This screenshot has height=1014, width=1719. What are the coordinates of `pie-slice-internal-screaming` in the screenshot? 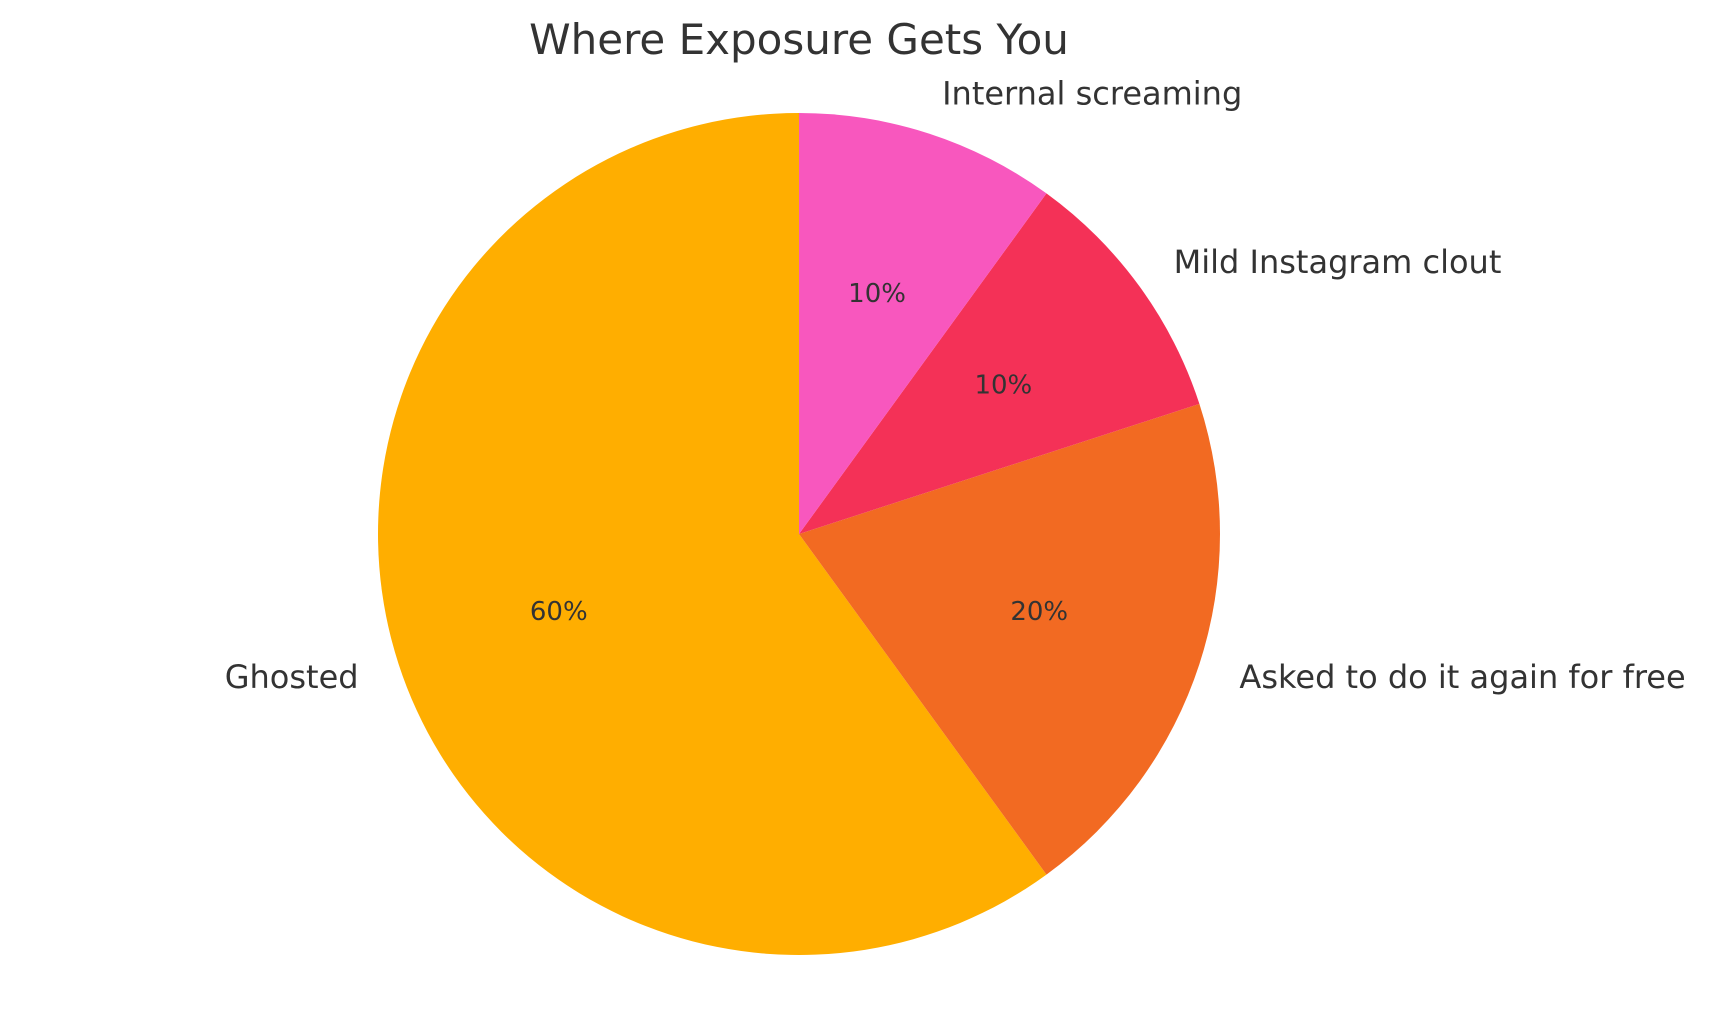 It's located at (923, 323).